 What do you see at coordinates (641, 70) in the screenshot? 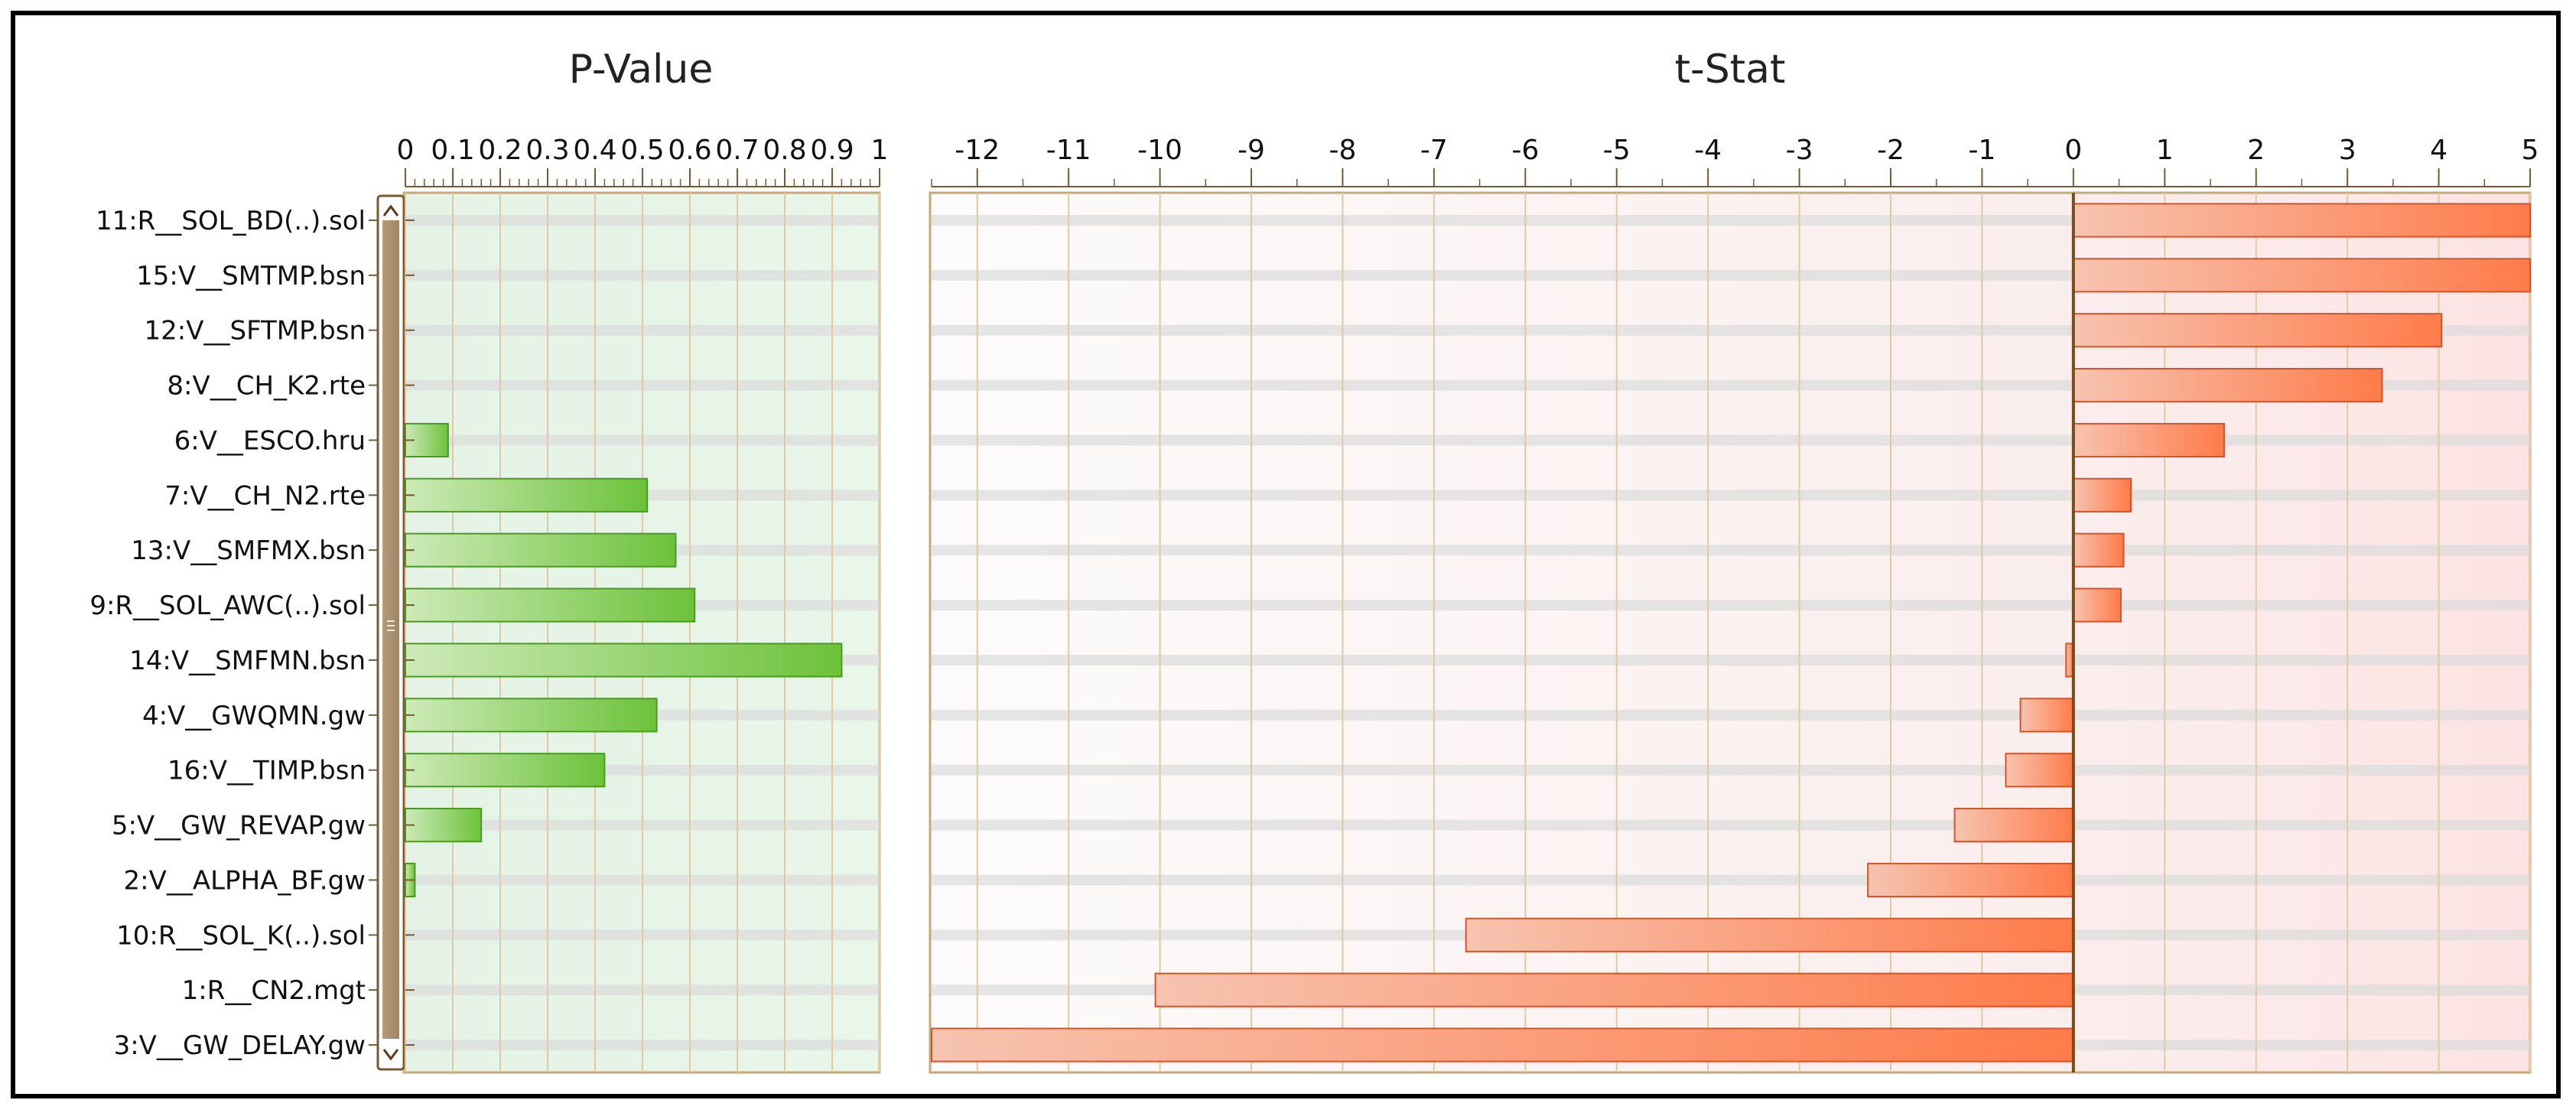
I see `pvalue-title: P-Value` at bounding box center [641, 70].